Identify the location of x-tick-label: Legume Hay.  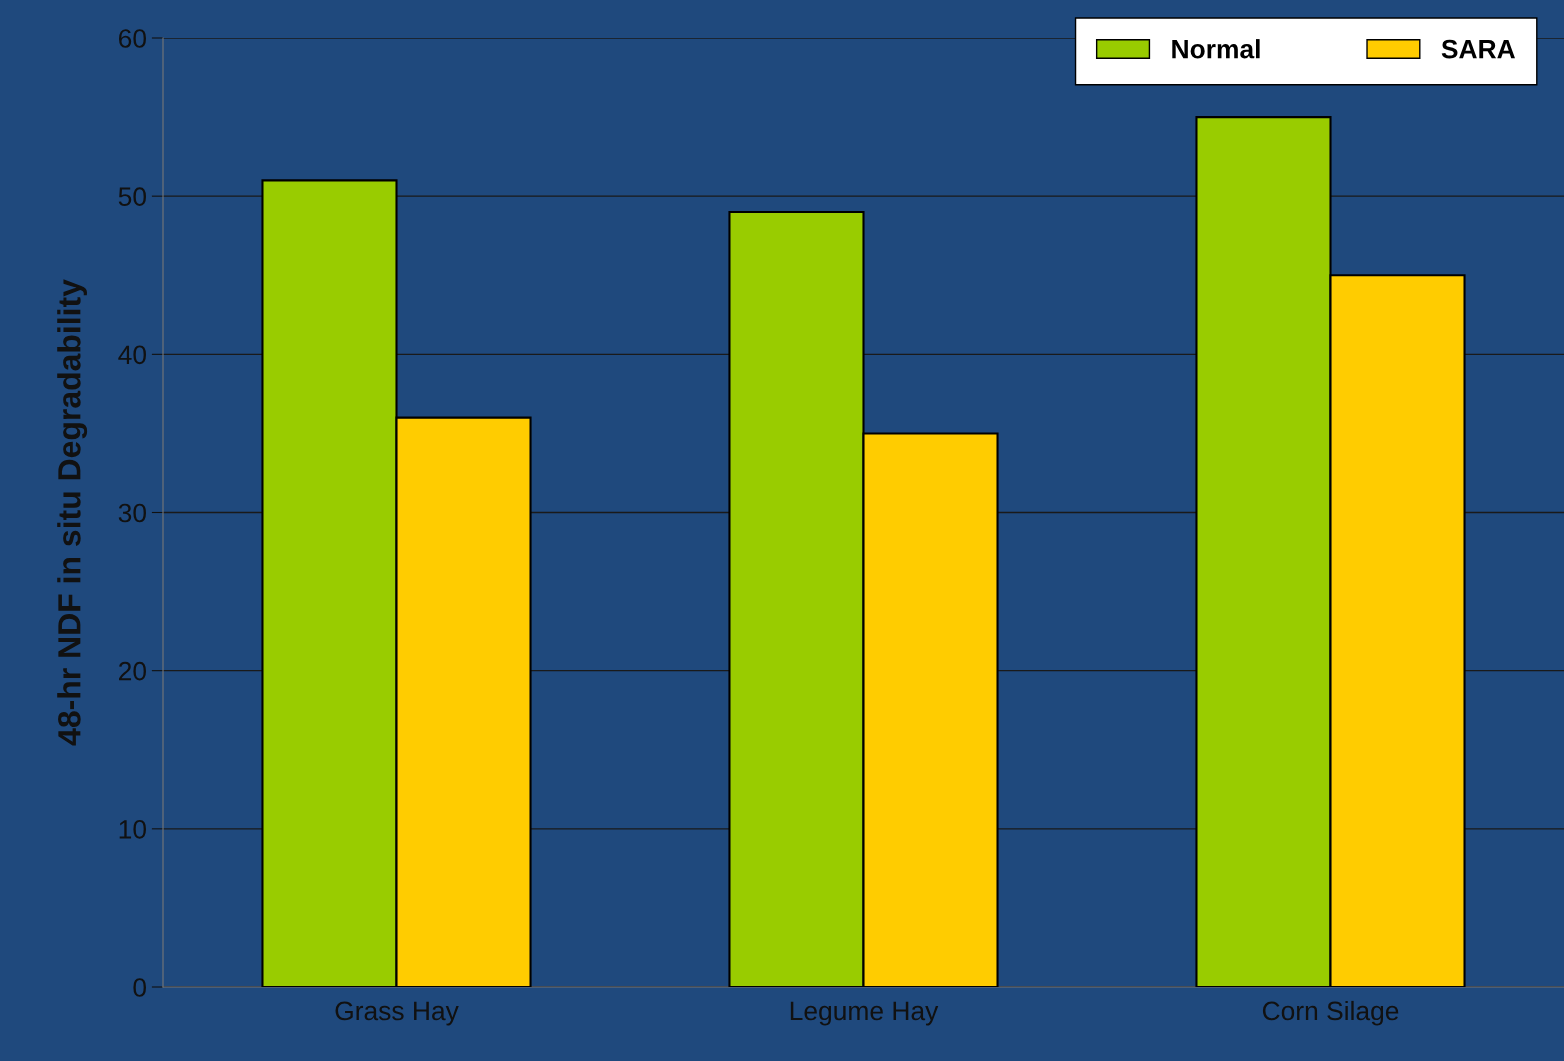
(864, 1013).